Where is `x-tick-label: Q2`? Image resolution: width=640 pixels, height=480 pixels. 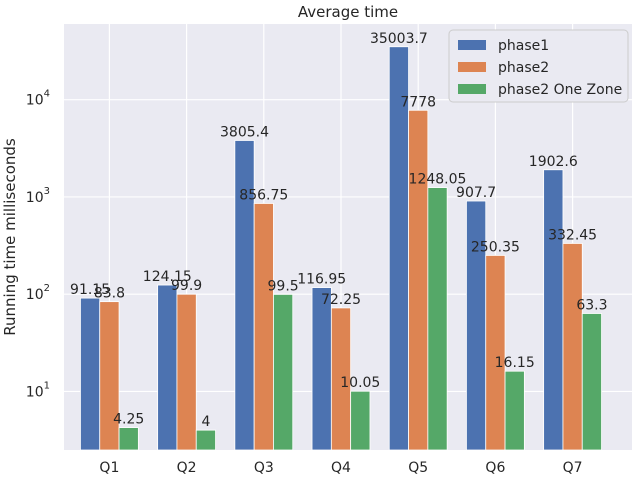
x-tick-label: Q2 is located at coordinates (187, 468).